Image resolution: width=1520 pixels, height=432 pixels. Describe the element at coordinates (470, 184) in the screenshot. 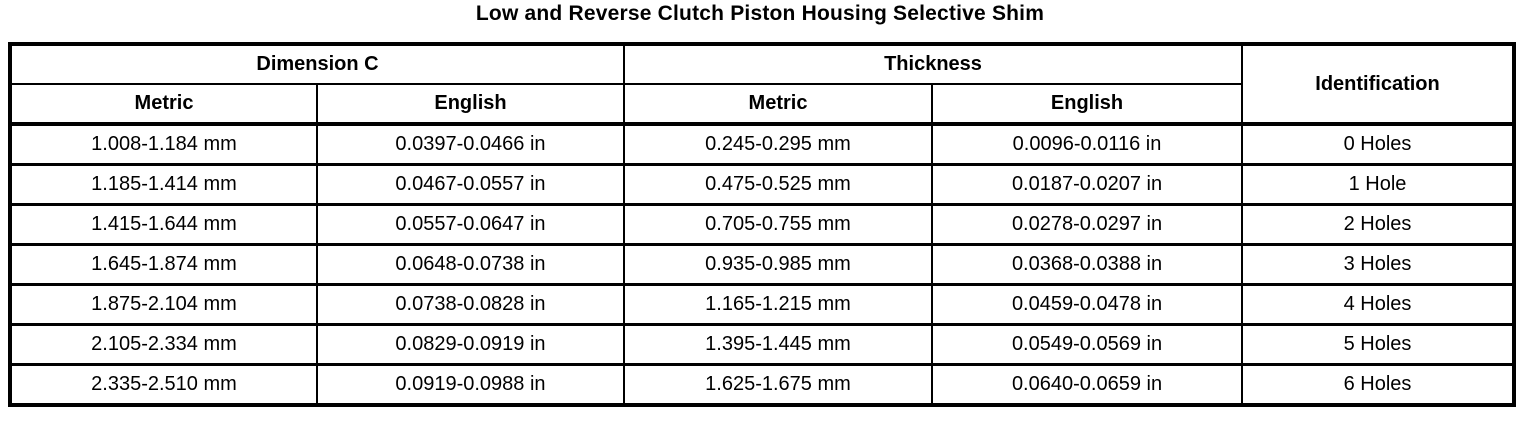

I see `cell-dimension-c-english: 0.0467-0.0557 in` at that location.